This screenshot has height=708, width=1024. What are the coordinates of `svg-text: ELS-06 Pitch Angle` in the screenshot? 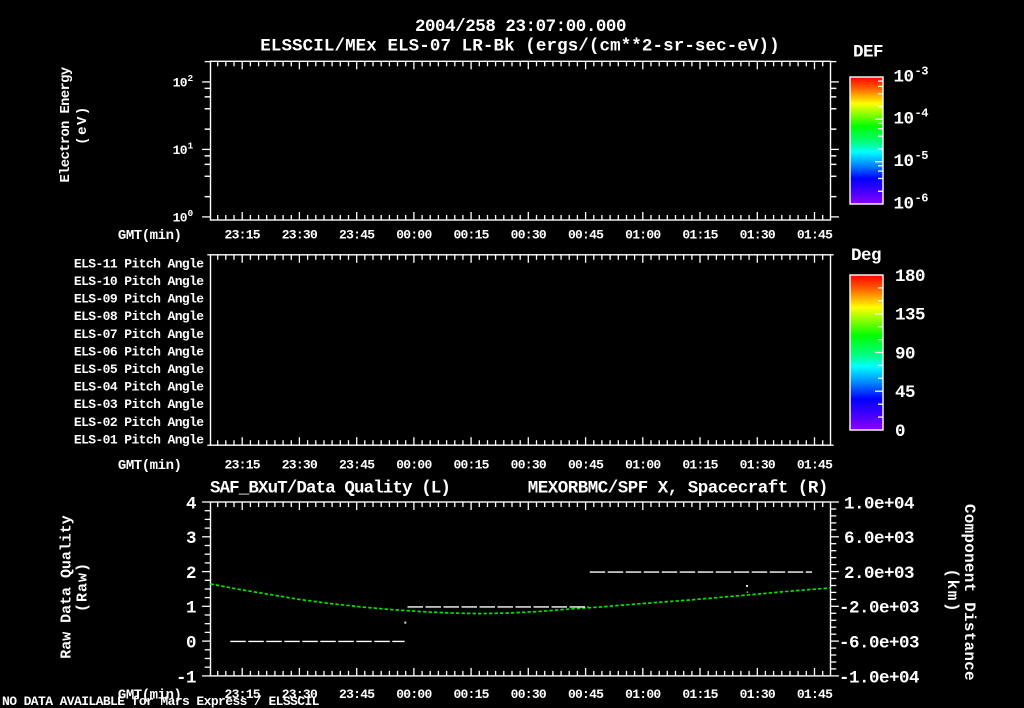 It's located at (139, 351).